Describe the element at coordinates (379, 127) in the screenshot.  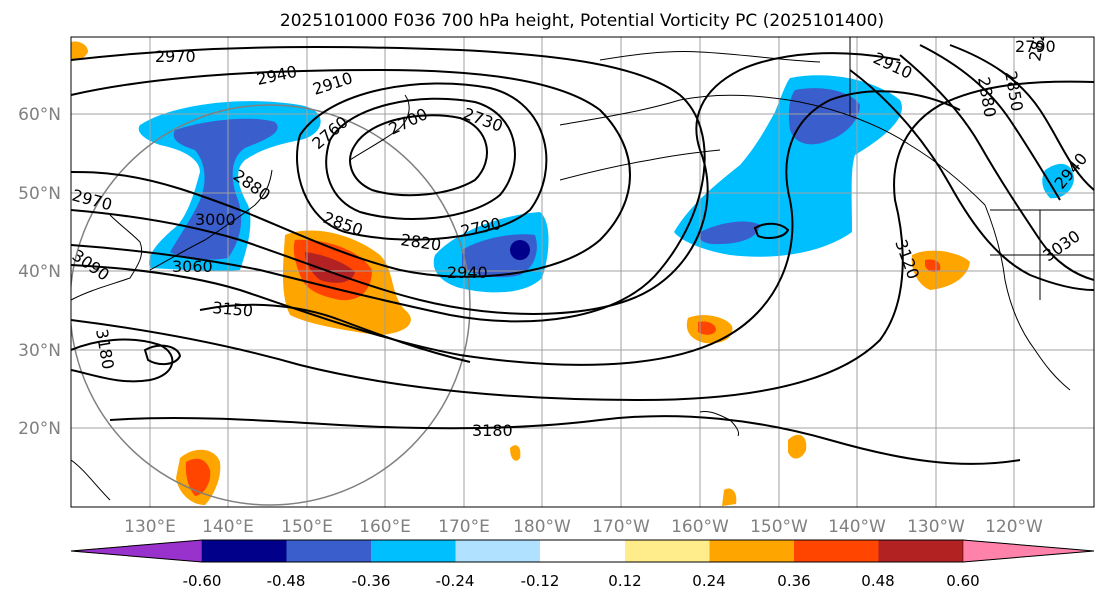
I see `coast-kamchatka` at that location.